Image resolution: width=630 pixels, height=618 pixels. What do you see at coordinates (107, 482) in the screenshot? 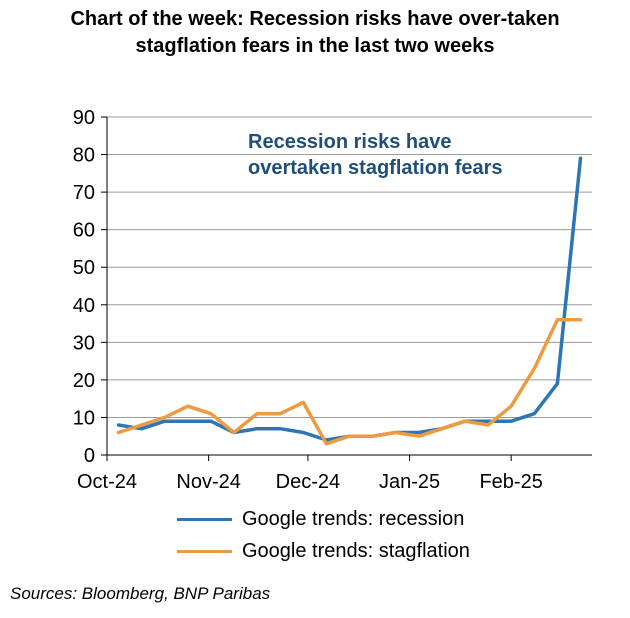
I see `x-tick-label: Oct-24` at bounding box center [107, 482].